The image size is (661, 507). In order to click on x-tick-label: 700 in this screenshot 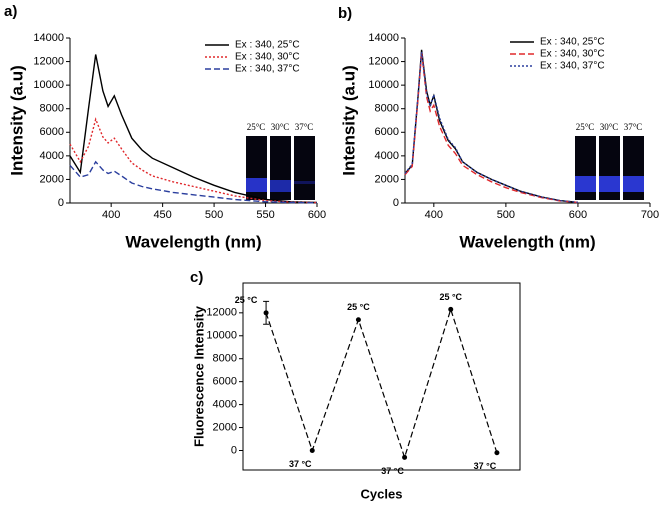, I will do `click(650, 215)`.